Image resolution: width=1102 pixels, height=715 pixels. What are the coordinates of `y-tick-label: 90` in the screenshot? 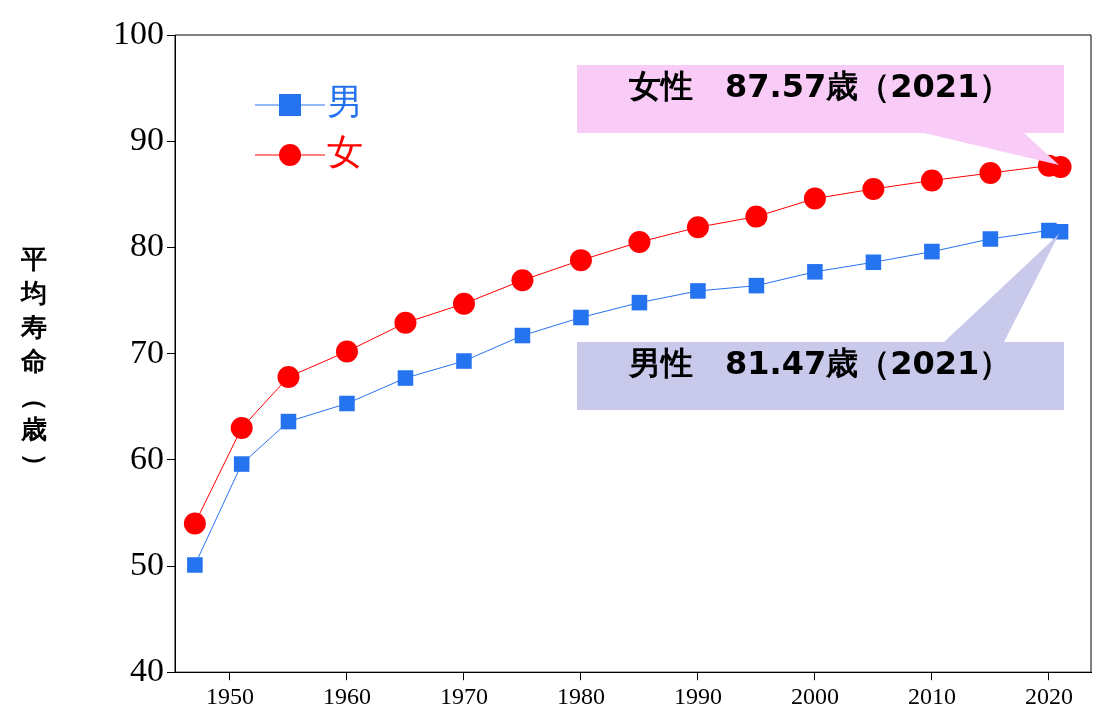 It's located at (147, 139).